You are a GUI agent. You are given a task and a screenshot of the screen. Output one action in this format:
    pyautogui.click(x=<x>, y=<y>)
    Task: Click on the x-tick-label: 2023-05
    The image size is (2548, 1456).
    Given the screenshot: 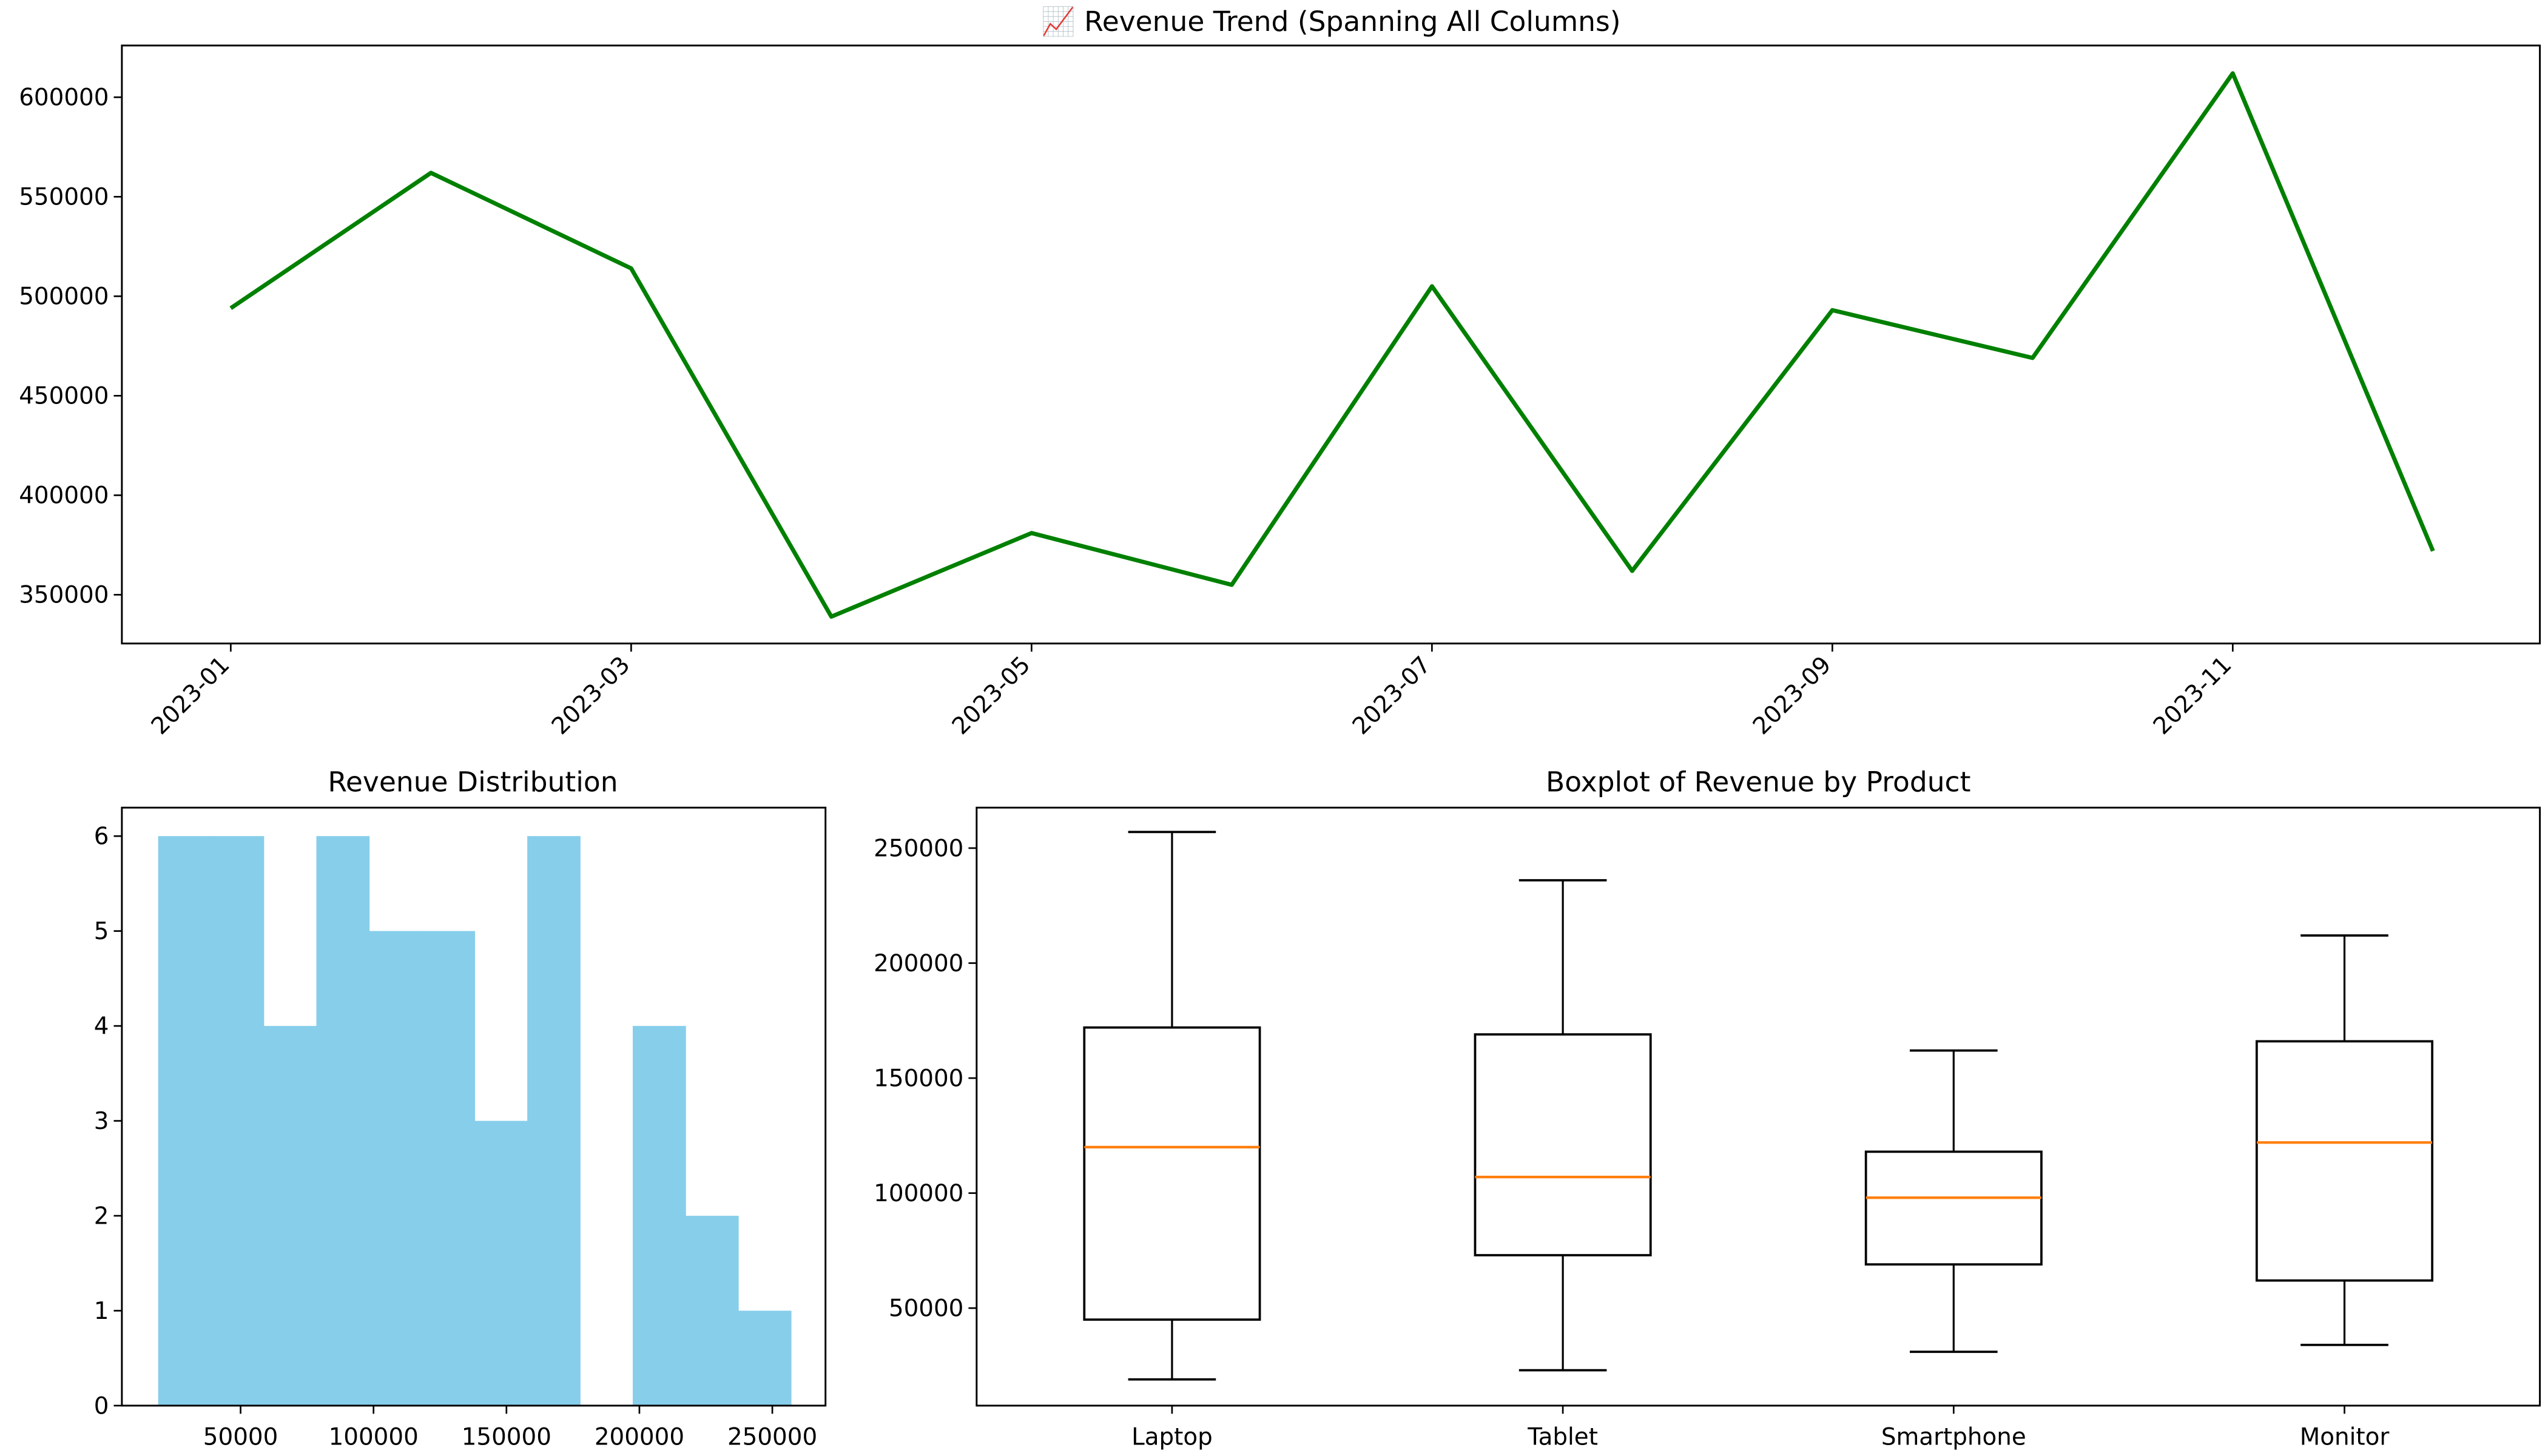 What is the action you would take?
    pyautogui.click(x=991, y=695)
    